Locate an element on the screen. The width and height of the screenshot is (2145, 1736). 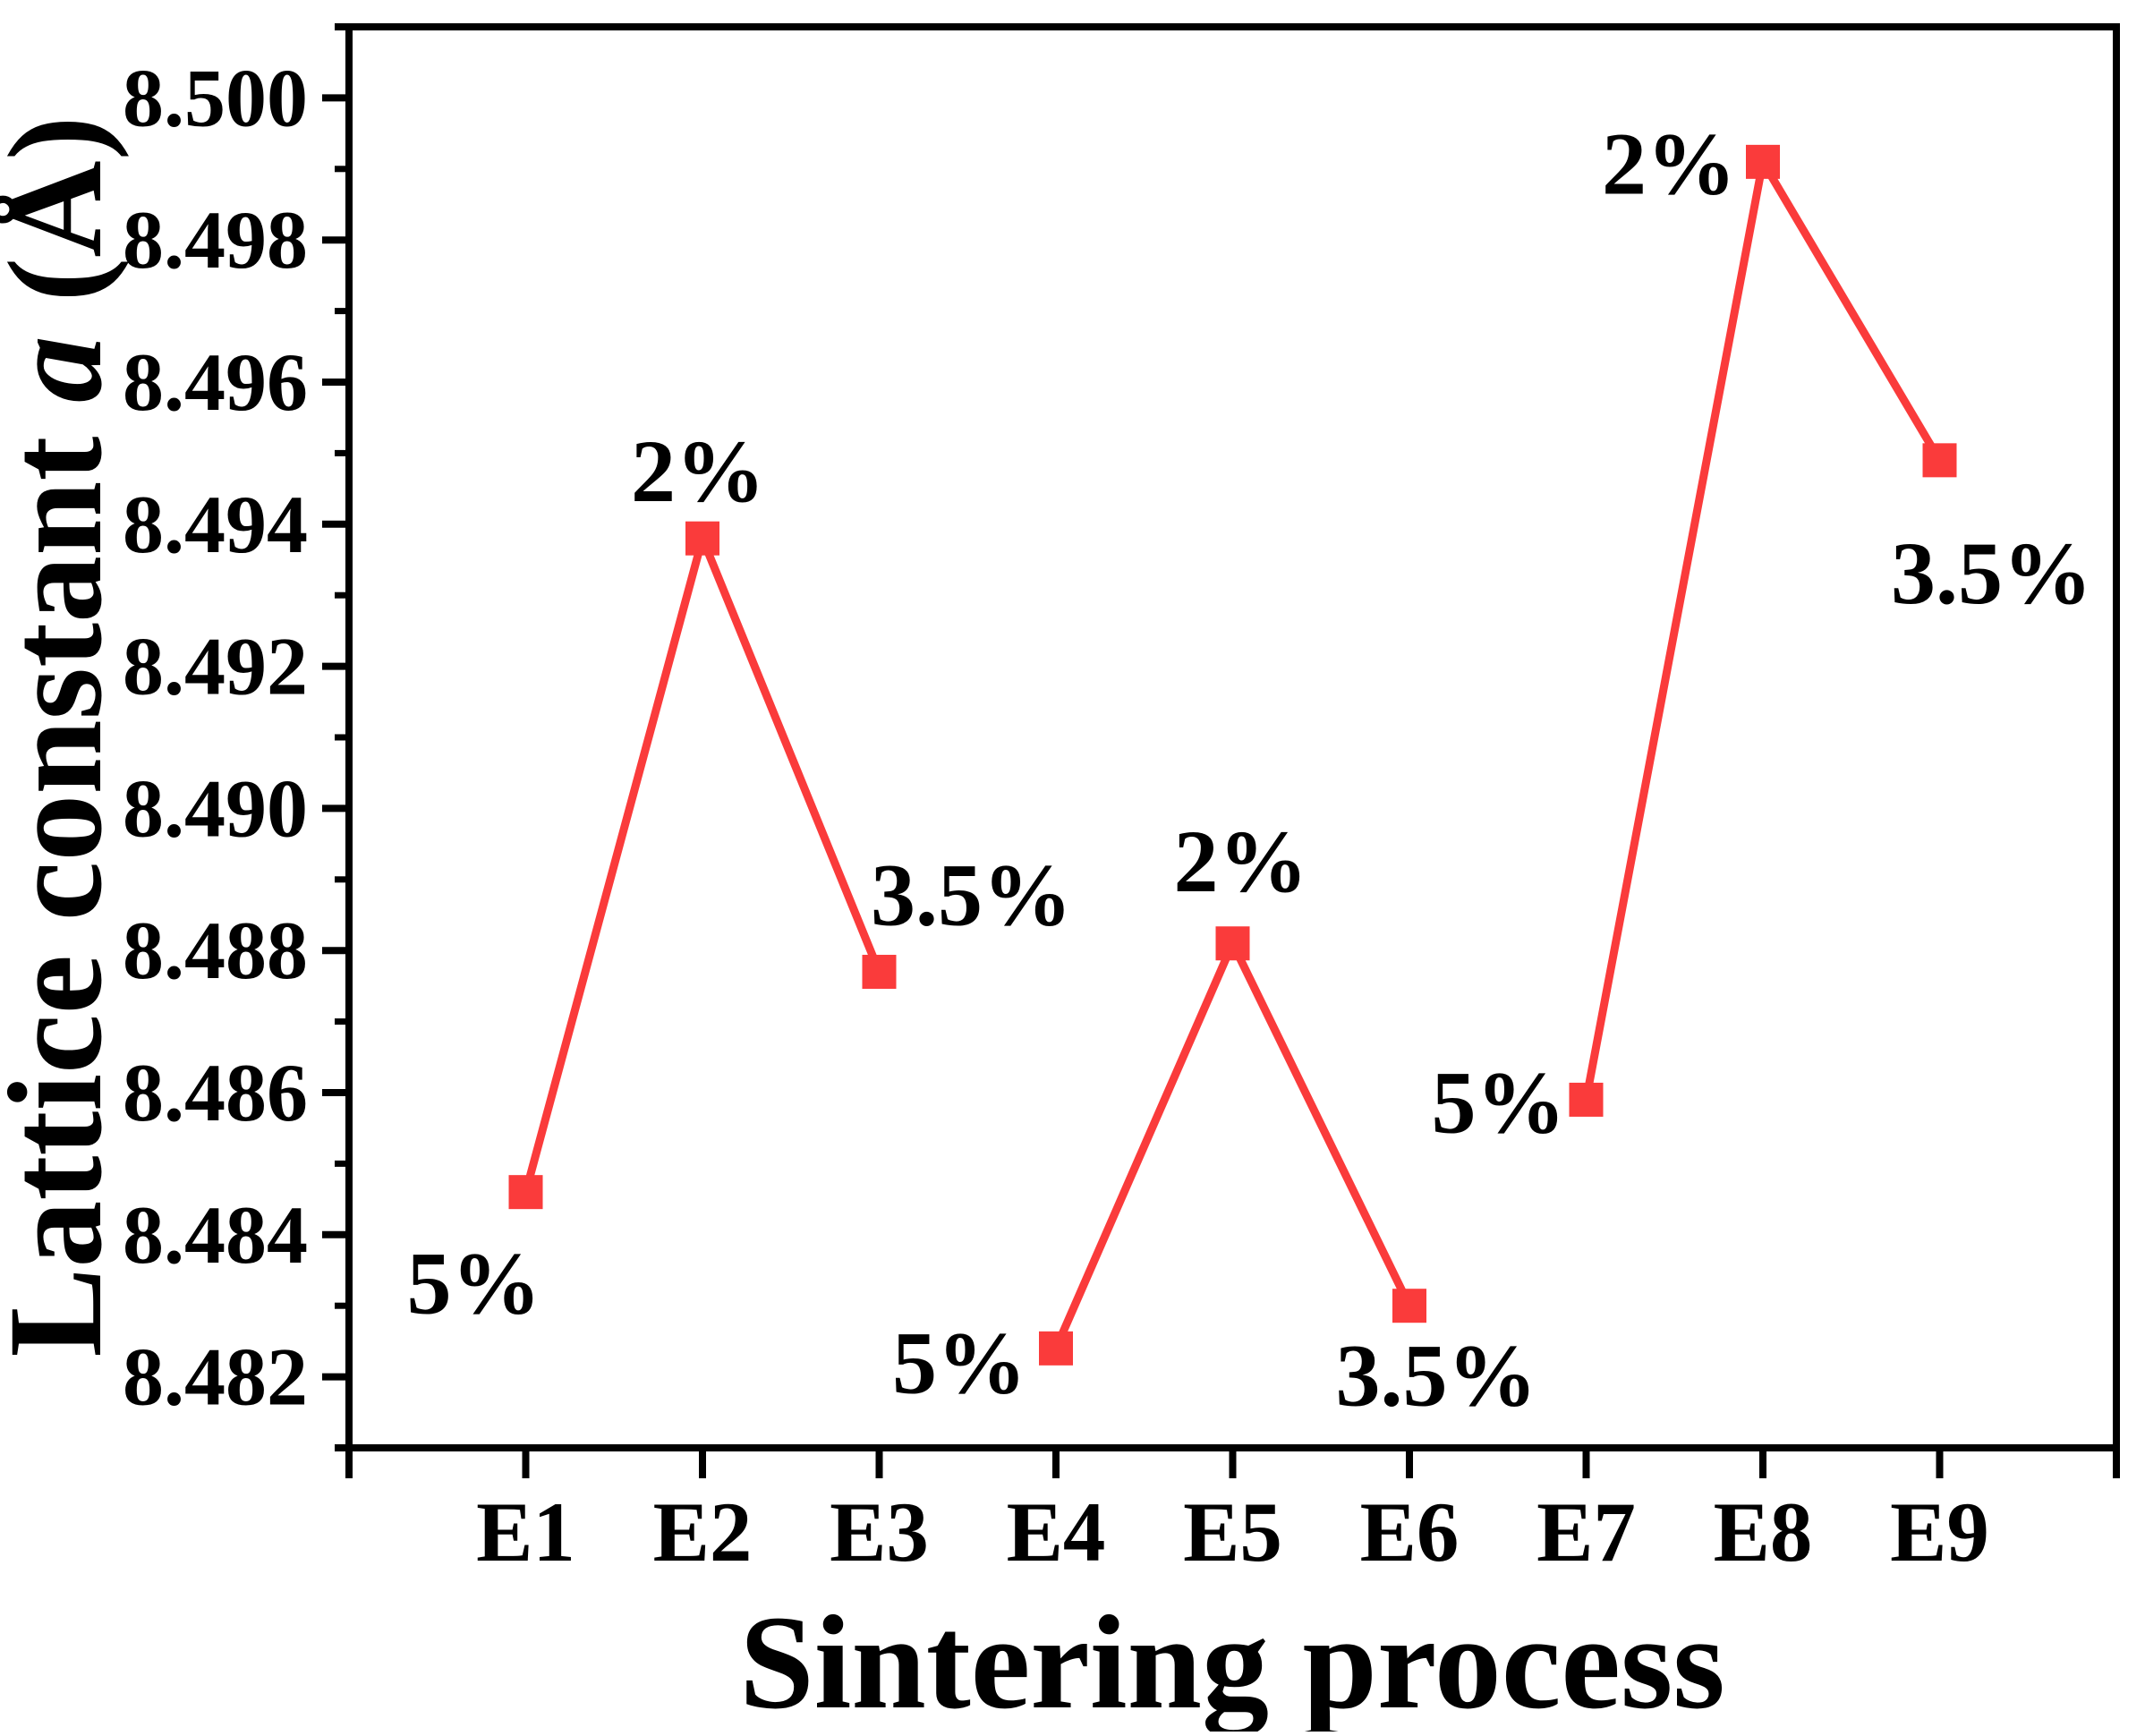
y-axis-ticks is located at coordinates (336, 737).